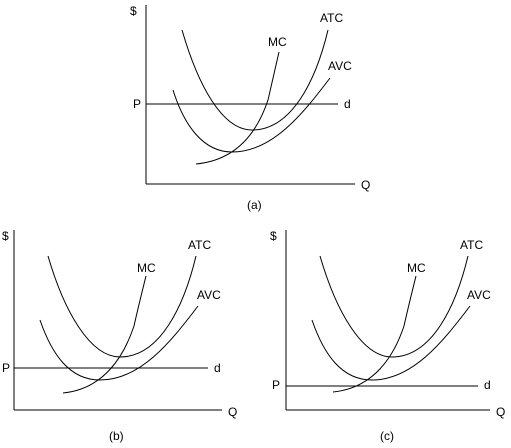 The width and height of the screenshot is (511, 448). What do you see at coordinates (487, 385) in the screenshot?
I see `panel-c-demand-label: d` at bounding box center [487, 385].